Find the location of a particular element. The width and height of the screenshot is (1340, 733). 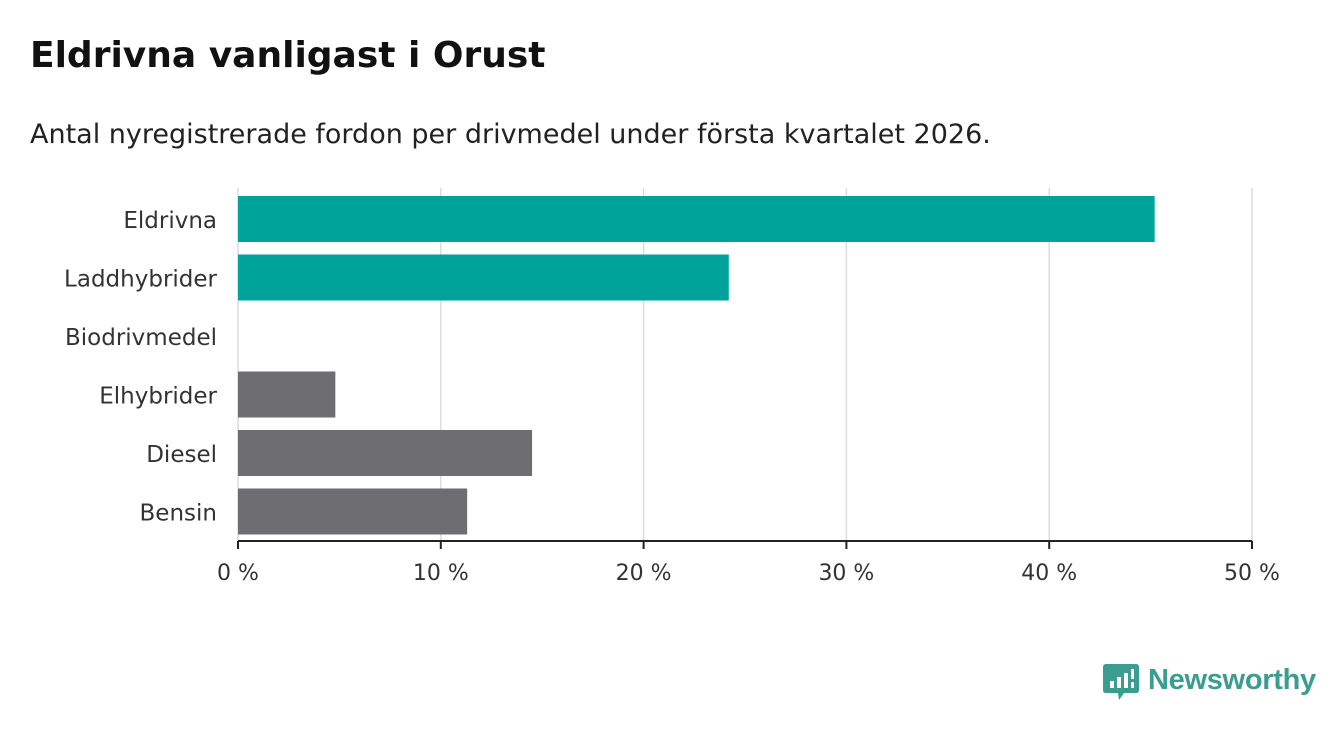

x-tick-label-20: 20 % is located at coordinates (644, 573).